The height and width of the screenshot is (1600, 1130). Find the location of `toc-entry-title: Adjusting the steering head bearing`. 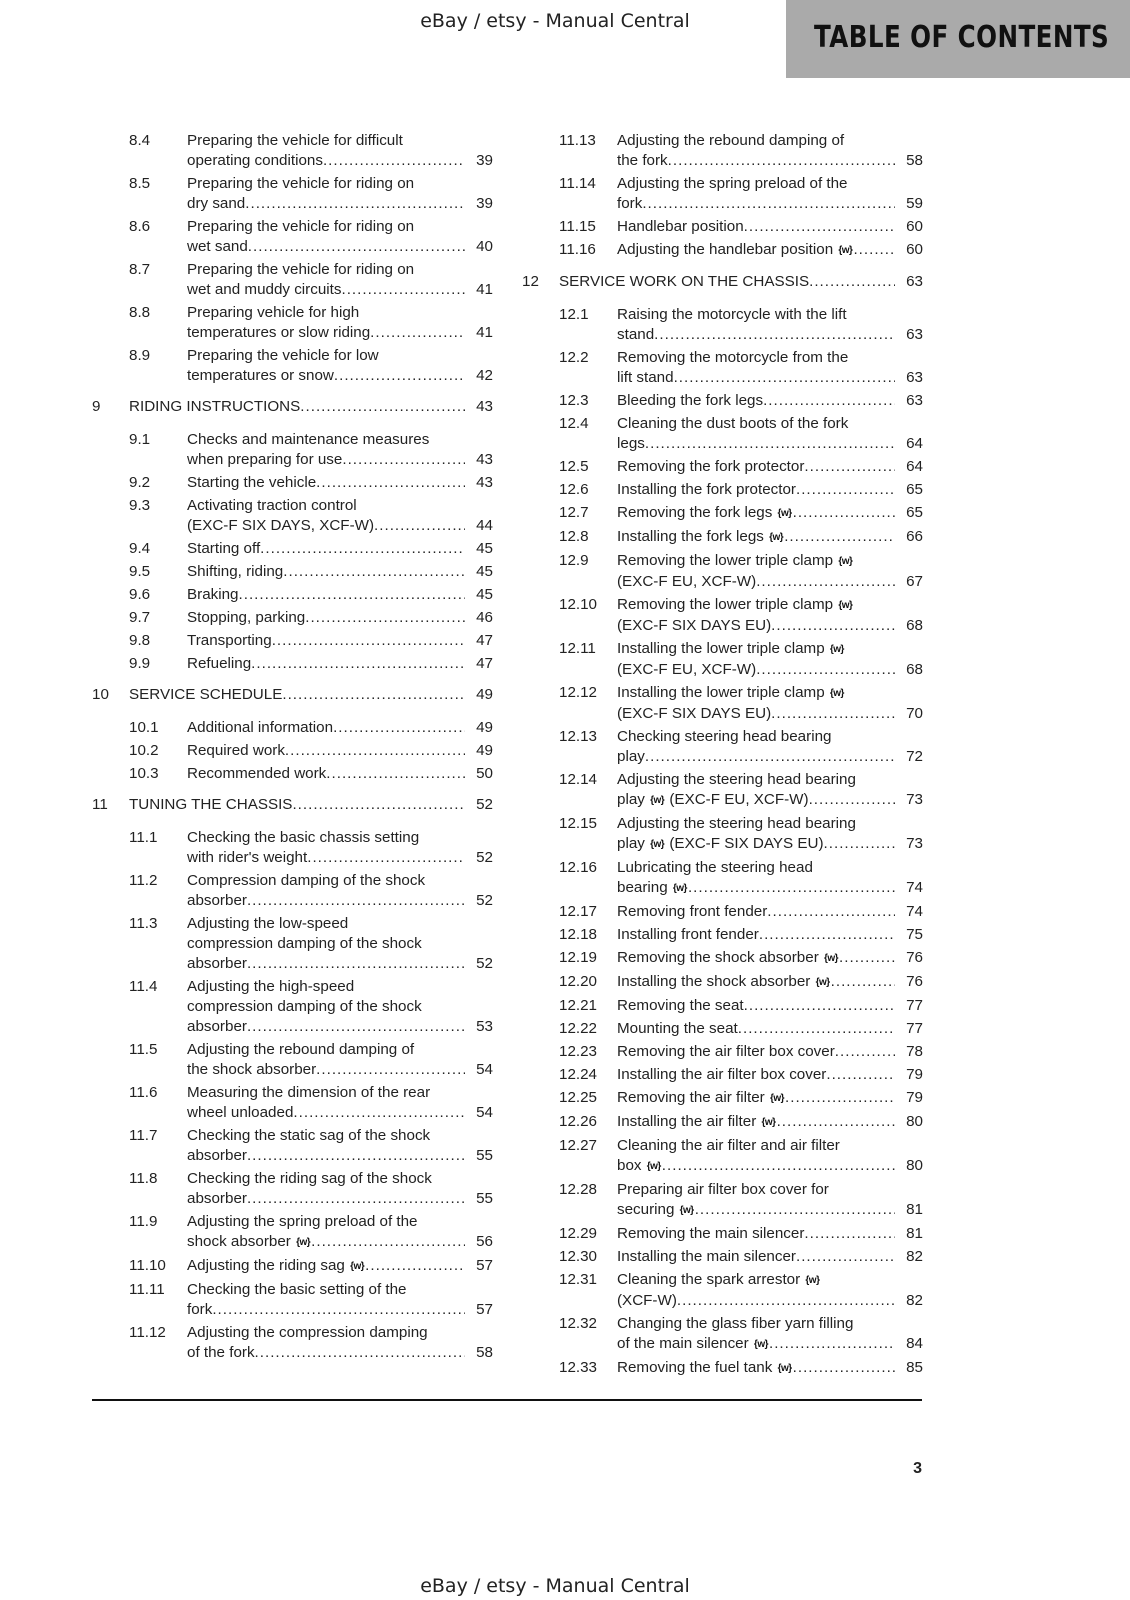

toc-entry-title: Adjusting the steering head bearing is located at coordinates (736, 779).